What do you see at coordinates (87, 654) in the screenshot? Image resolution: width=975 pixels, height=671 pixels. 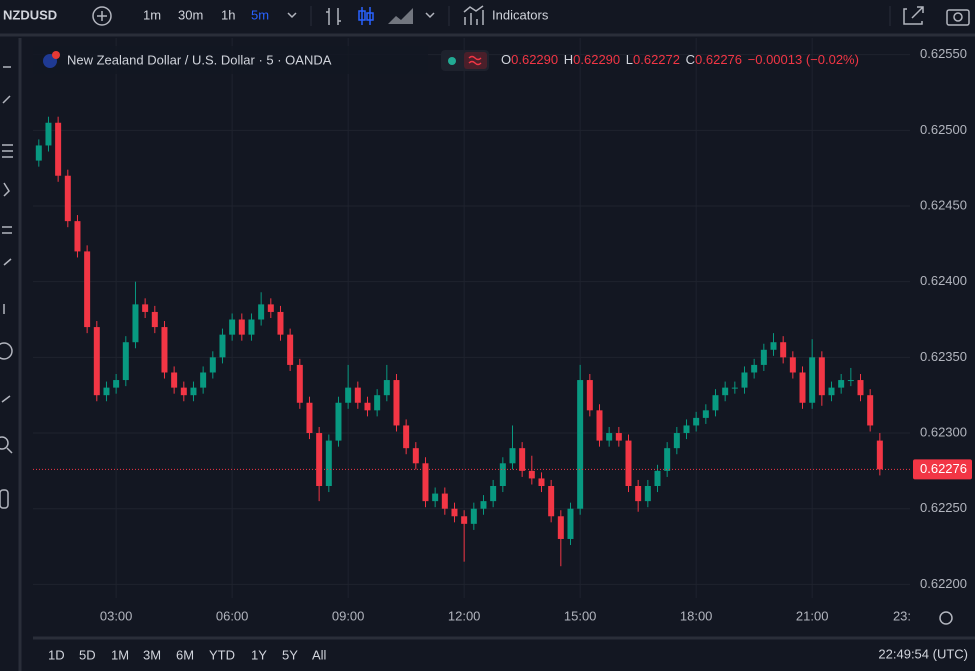 I see `range-button: 5D` at bounding box center [87, 654].